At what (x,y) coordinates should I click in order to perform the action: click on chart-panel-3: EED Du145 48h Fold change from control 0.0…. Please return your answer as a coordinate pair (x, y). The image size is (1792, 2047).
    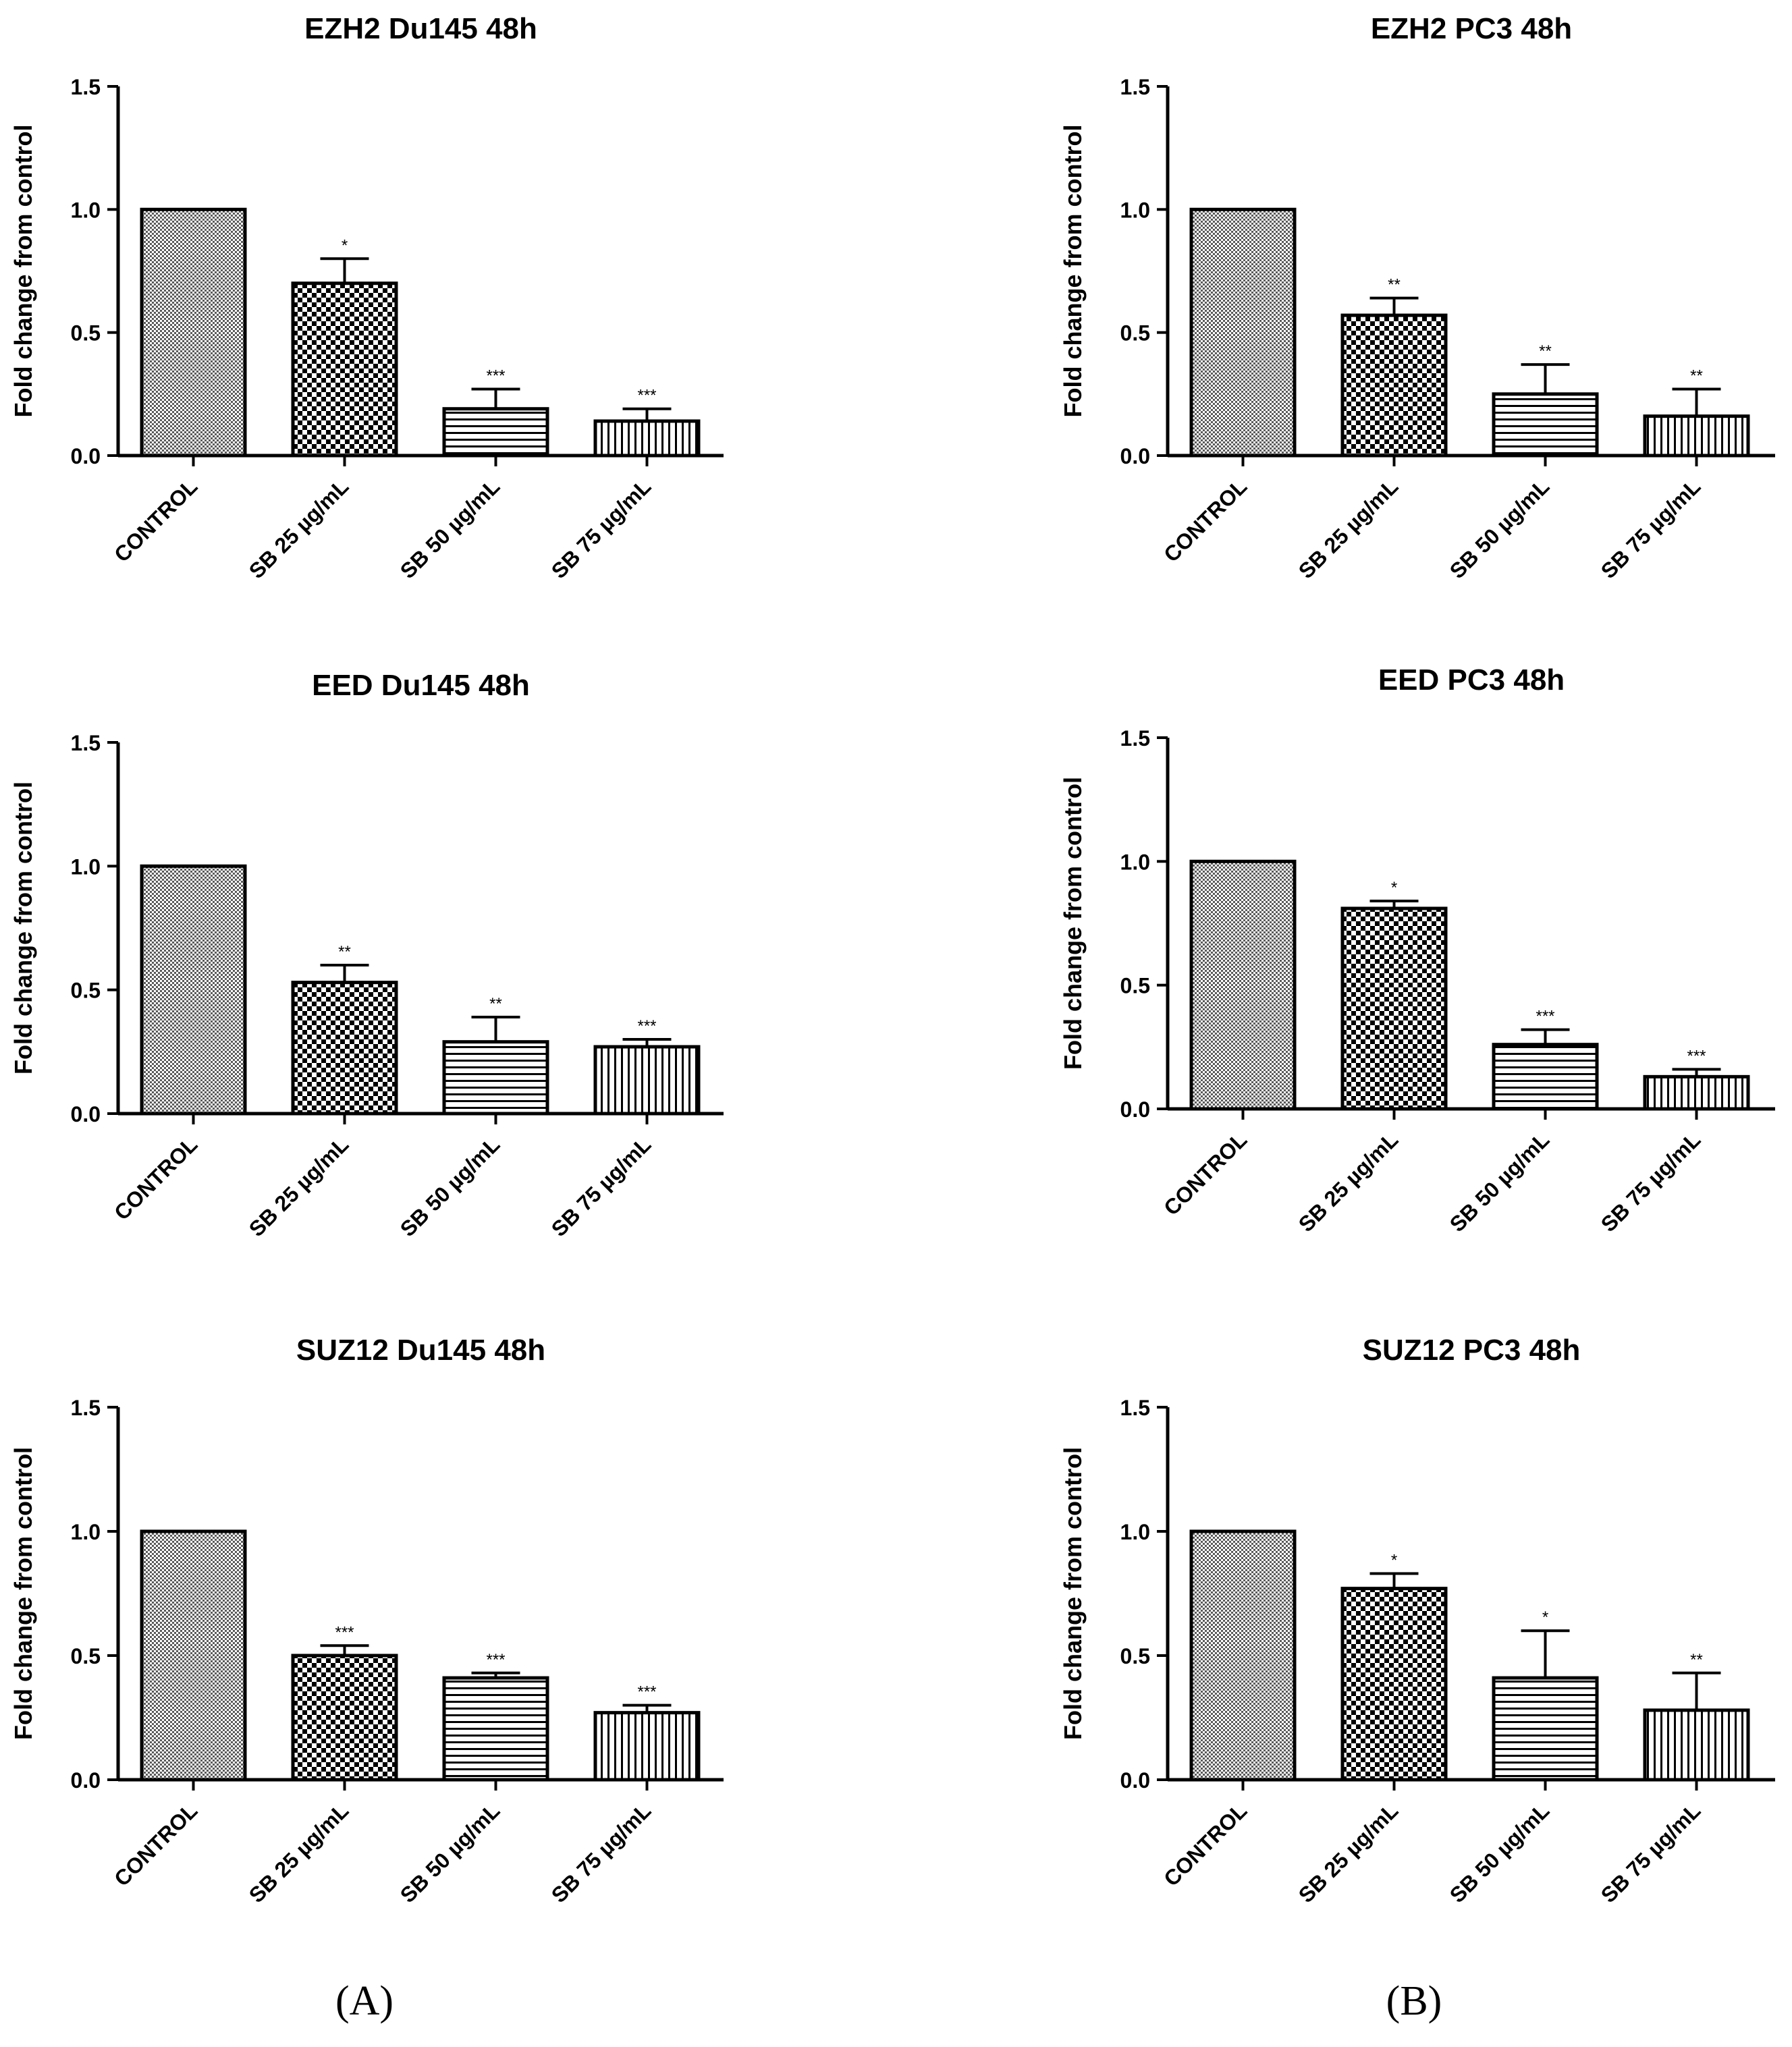
    Looking at the image, I should click on (366, 955).